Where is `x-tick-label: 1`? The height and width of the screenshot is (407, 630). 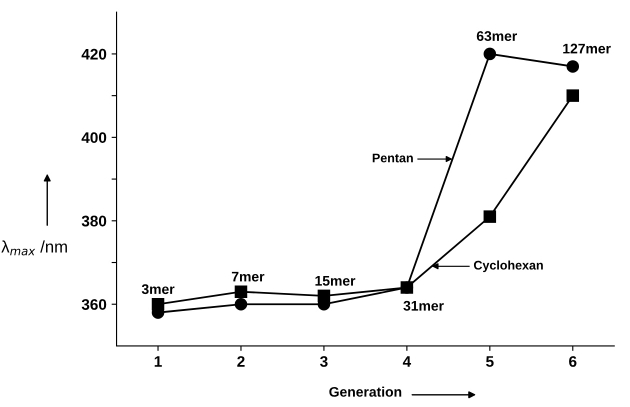
x-tick-label: 1 is located at coordinates (158, 361).